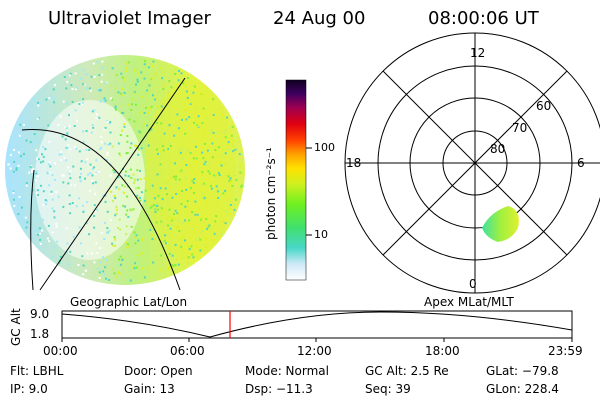 This screenshot has width=600, height=400. I want to click on colorbar-tick-100: 100, so click(324, 147).